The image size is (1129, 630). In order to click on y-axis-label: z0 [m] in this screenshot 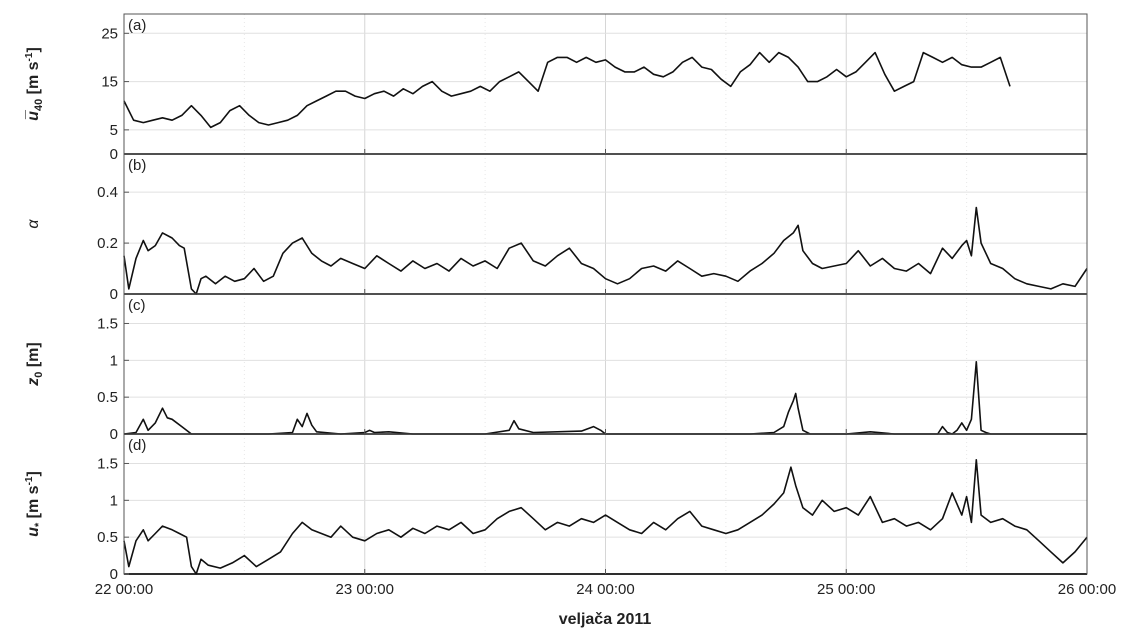, I will do `click(35, 364)`.